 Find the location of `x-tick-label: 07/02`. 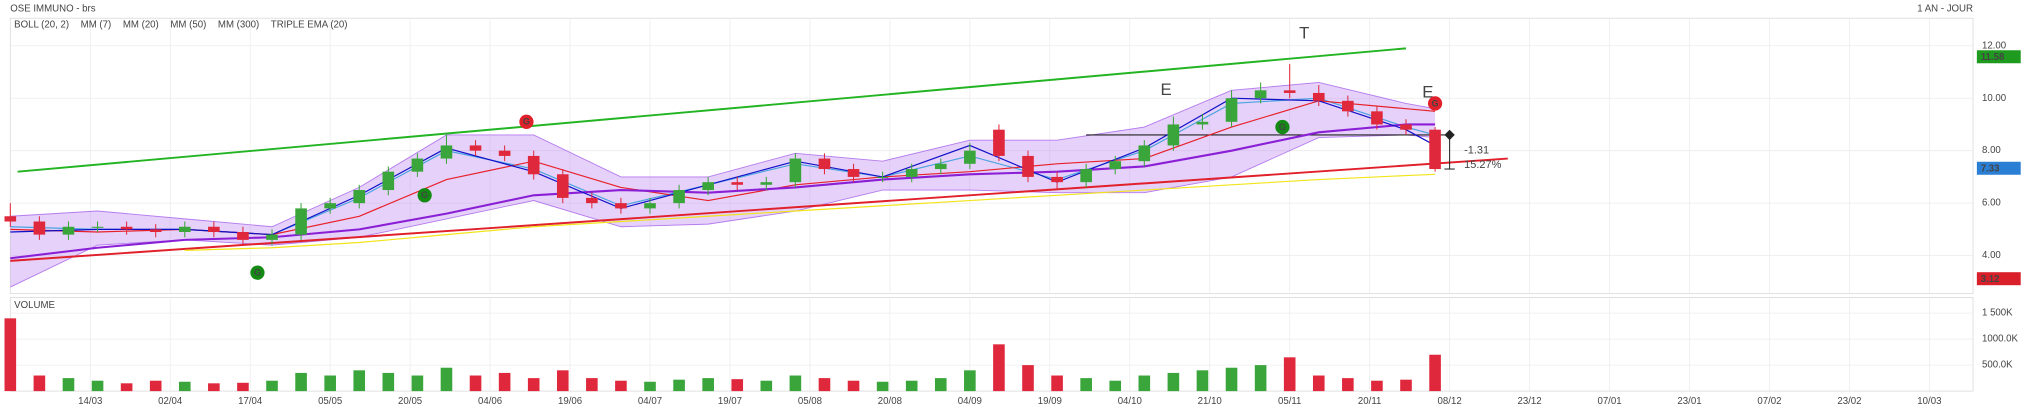

x-tick-label: 07/02 is located at coordinates (1769, 401).